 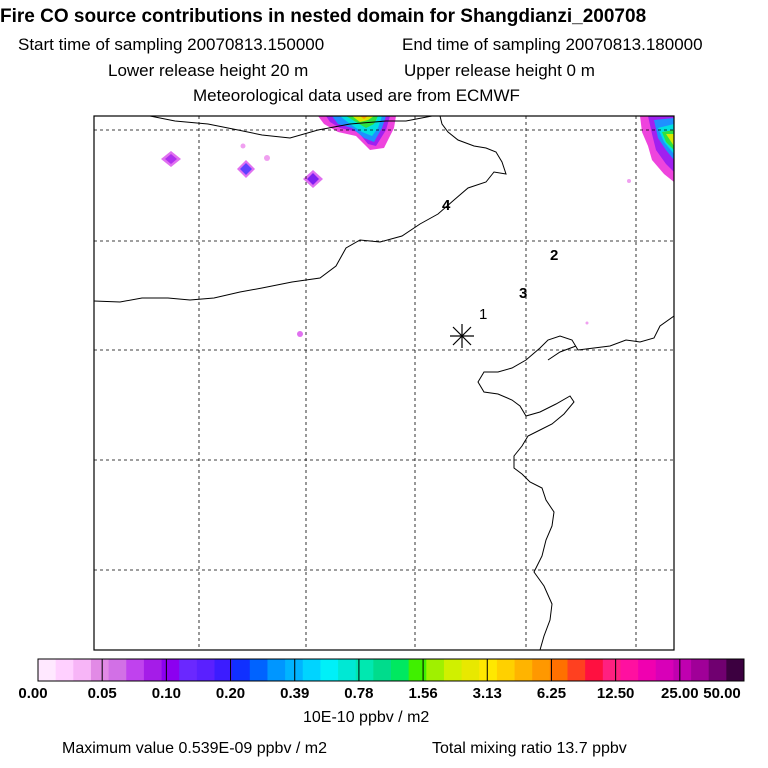 I want to click on site-label-3: 3, so click(x=523, y=293).